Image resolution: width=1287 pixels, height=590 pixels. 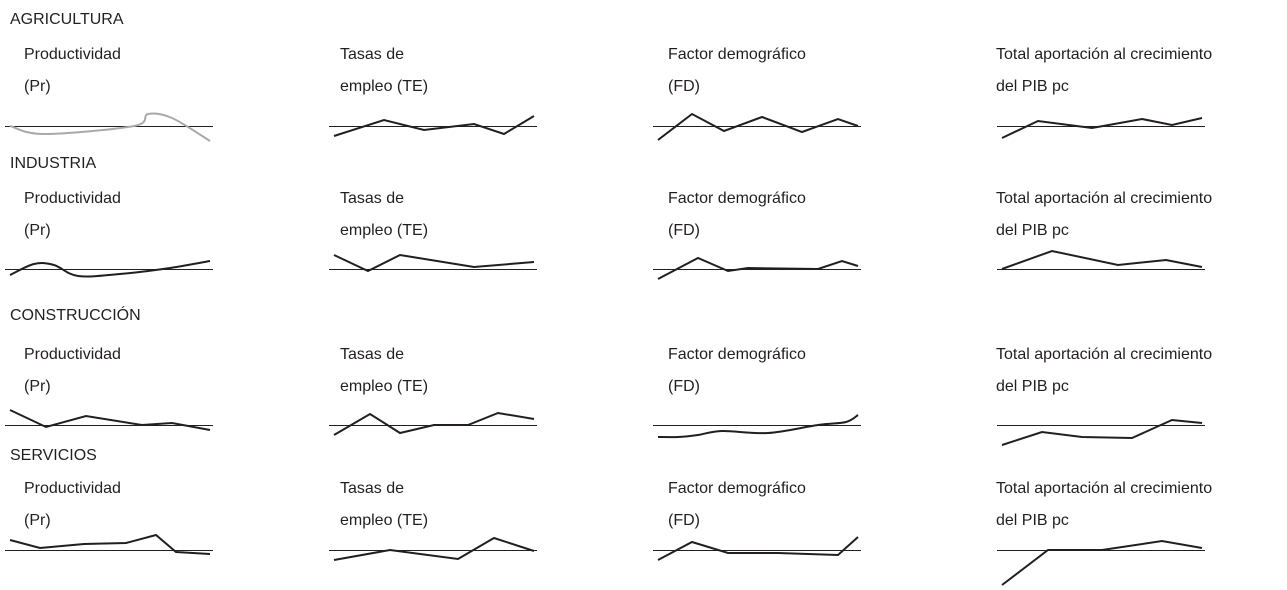 I want to click on sector-title: INDUSTRIA, so click(x=53, y=163).